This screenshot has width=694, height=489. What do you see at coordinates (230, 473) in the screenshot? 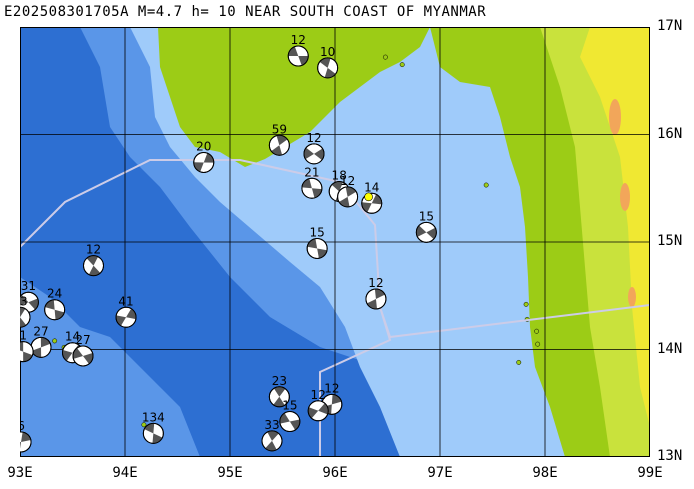
I see `longitude-label: 95E` at bounding box center [230, 473].